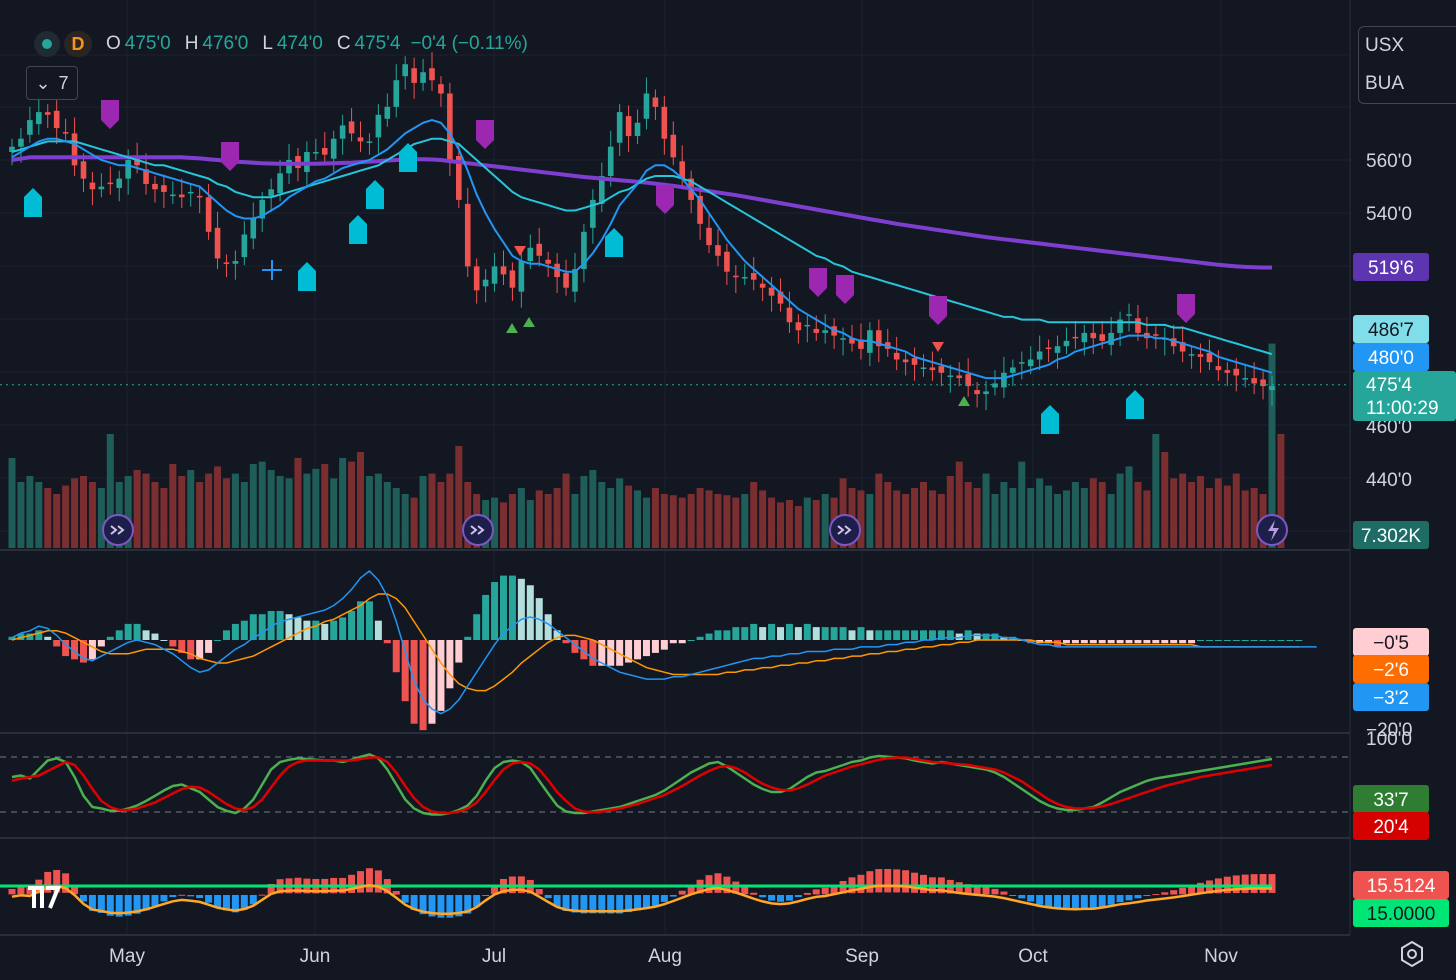 Image resolution: width=1456 pixels, height=980 pixels. What do you see at coordinates (47, 44) in the screenshot?
I see `market-status-dot` at bounding box center [47, 44].